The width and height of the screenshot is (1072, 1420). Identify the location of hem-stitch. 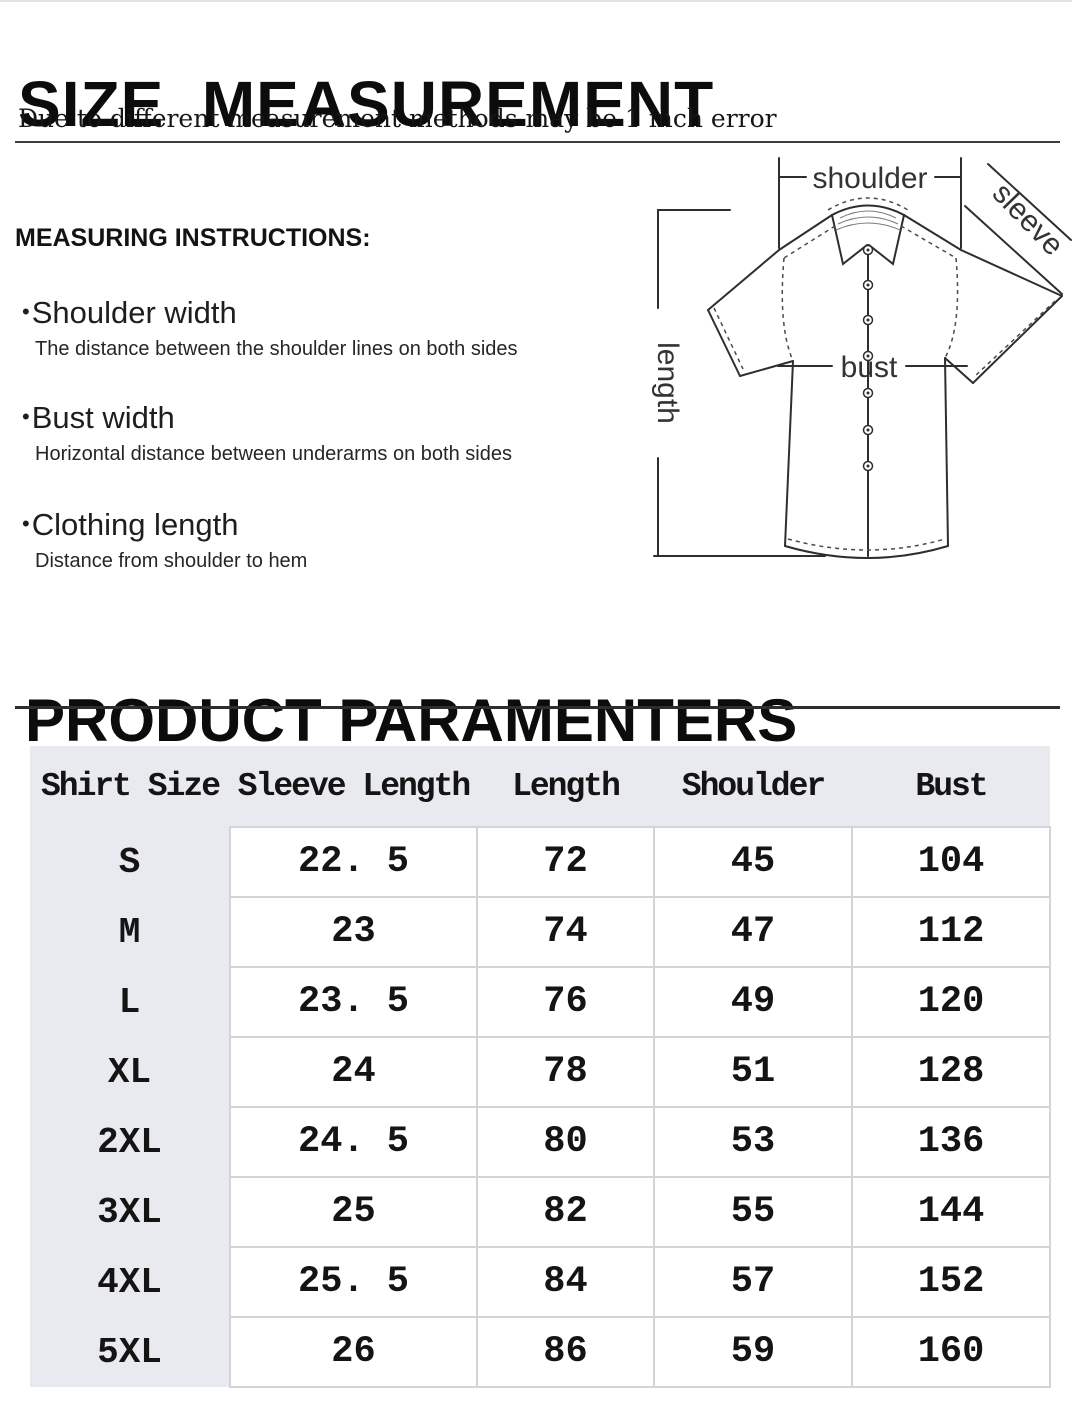
(866, 544).